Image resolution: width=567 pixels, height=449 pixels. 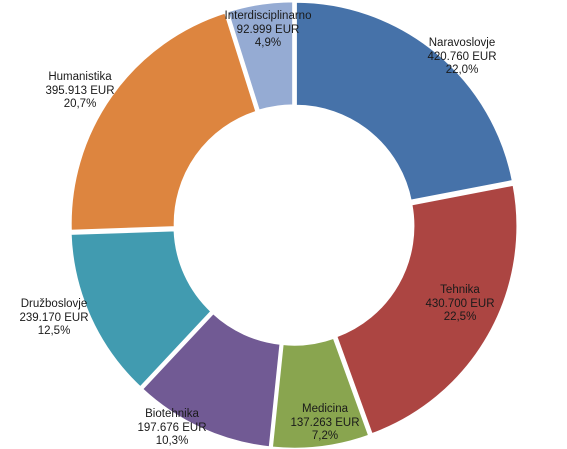 I want to click on slice-družboslovje, so click(x=141, y=309).